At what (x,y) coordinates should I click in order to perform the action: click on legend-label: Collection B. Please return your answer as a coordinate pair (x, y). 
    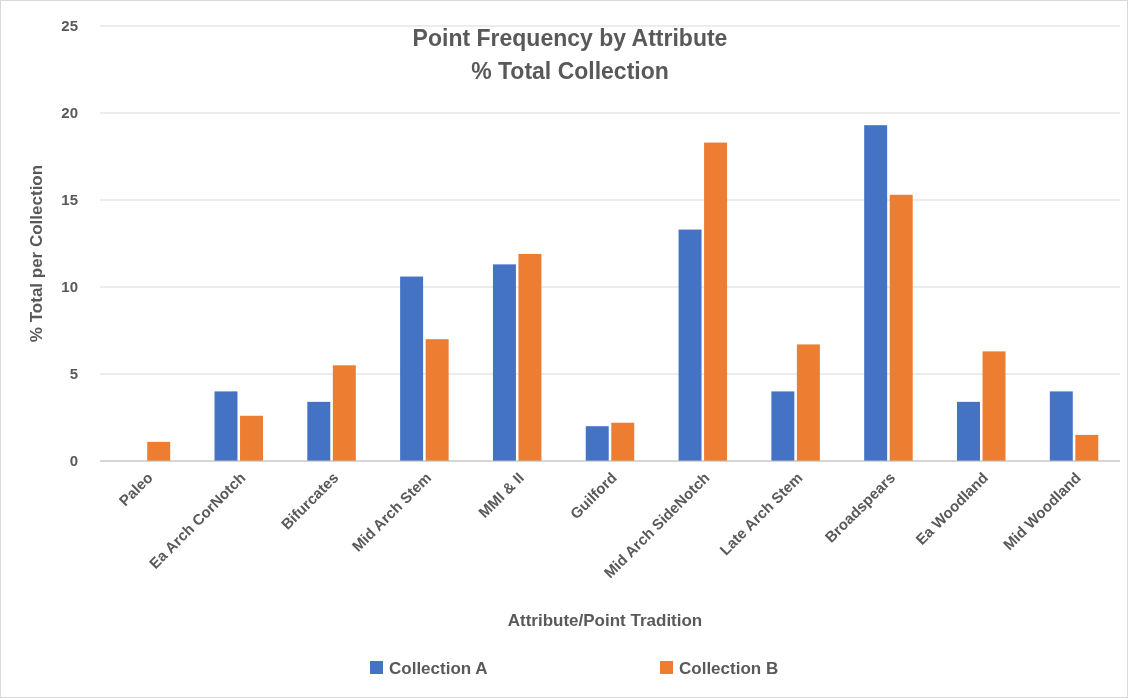
    Looking at the image, I should click on (729, 668).